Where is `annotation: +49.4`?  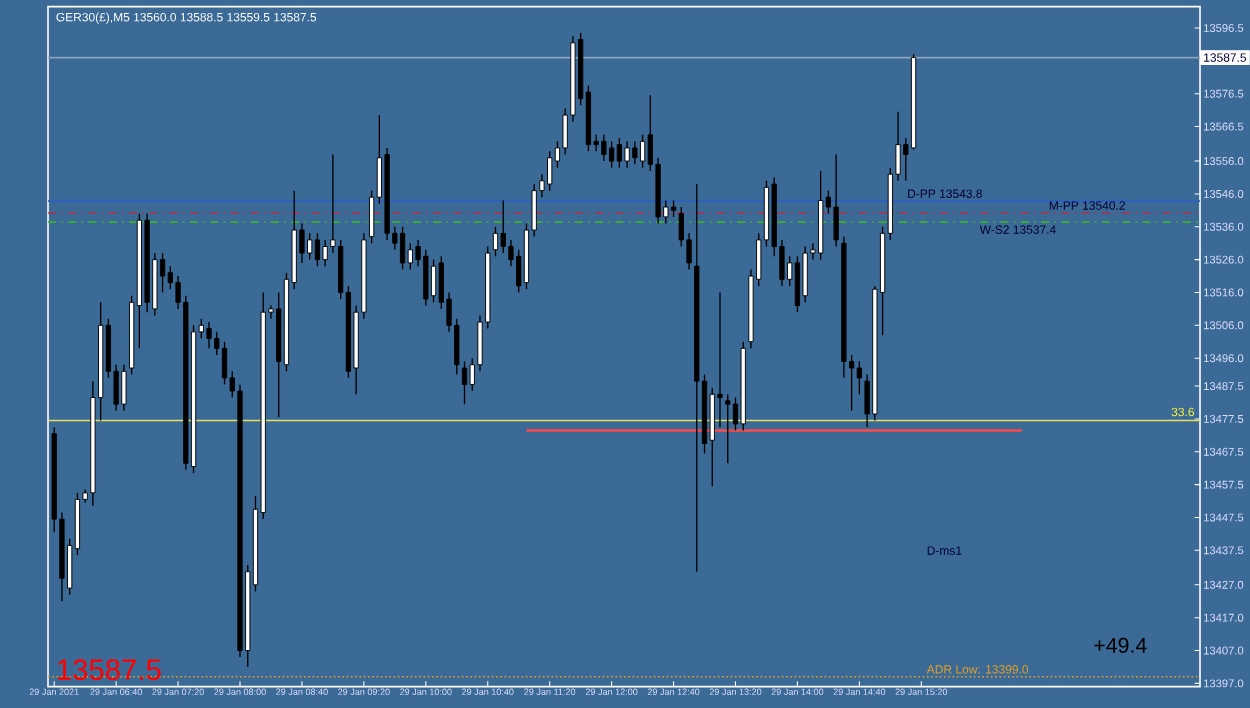
annotation: +49.4 is located at coordinates (1120, 645).